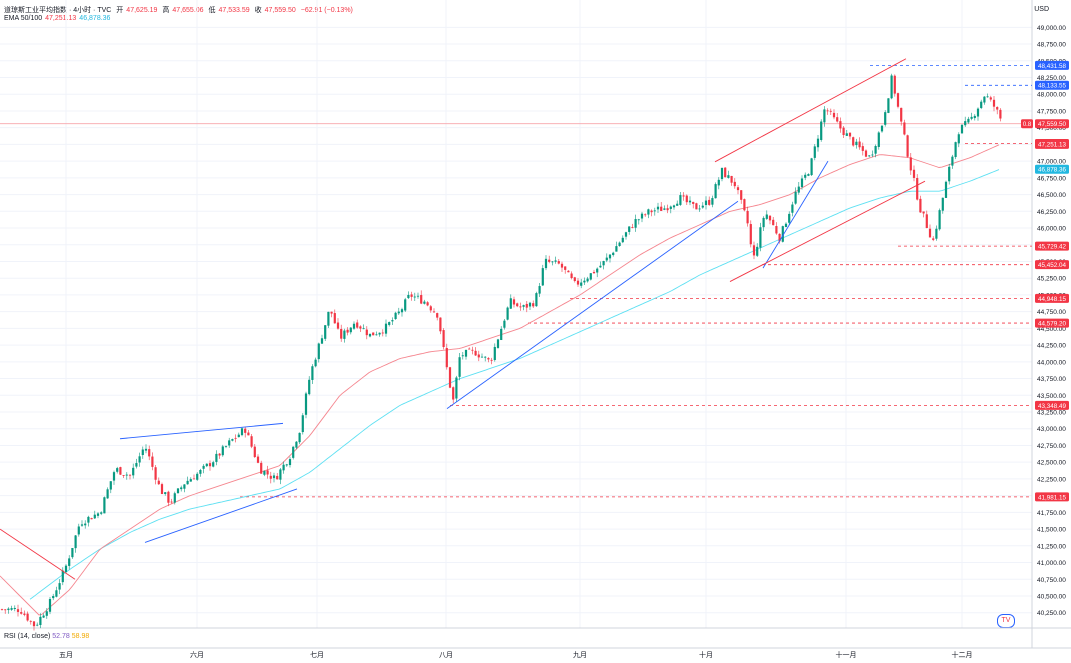  Describe the element at coordinates (326, 10) in the screenshot. I see `change-value: −62.91 (−0.13%)` at that location.